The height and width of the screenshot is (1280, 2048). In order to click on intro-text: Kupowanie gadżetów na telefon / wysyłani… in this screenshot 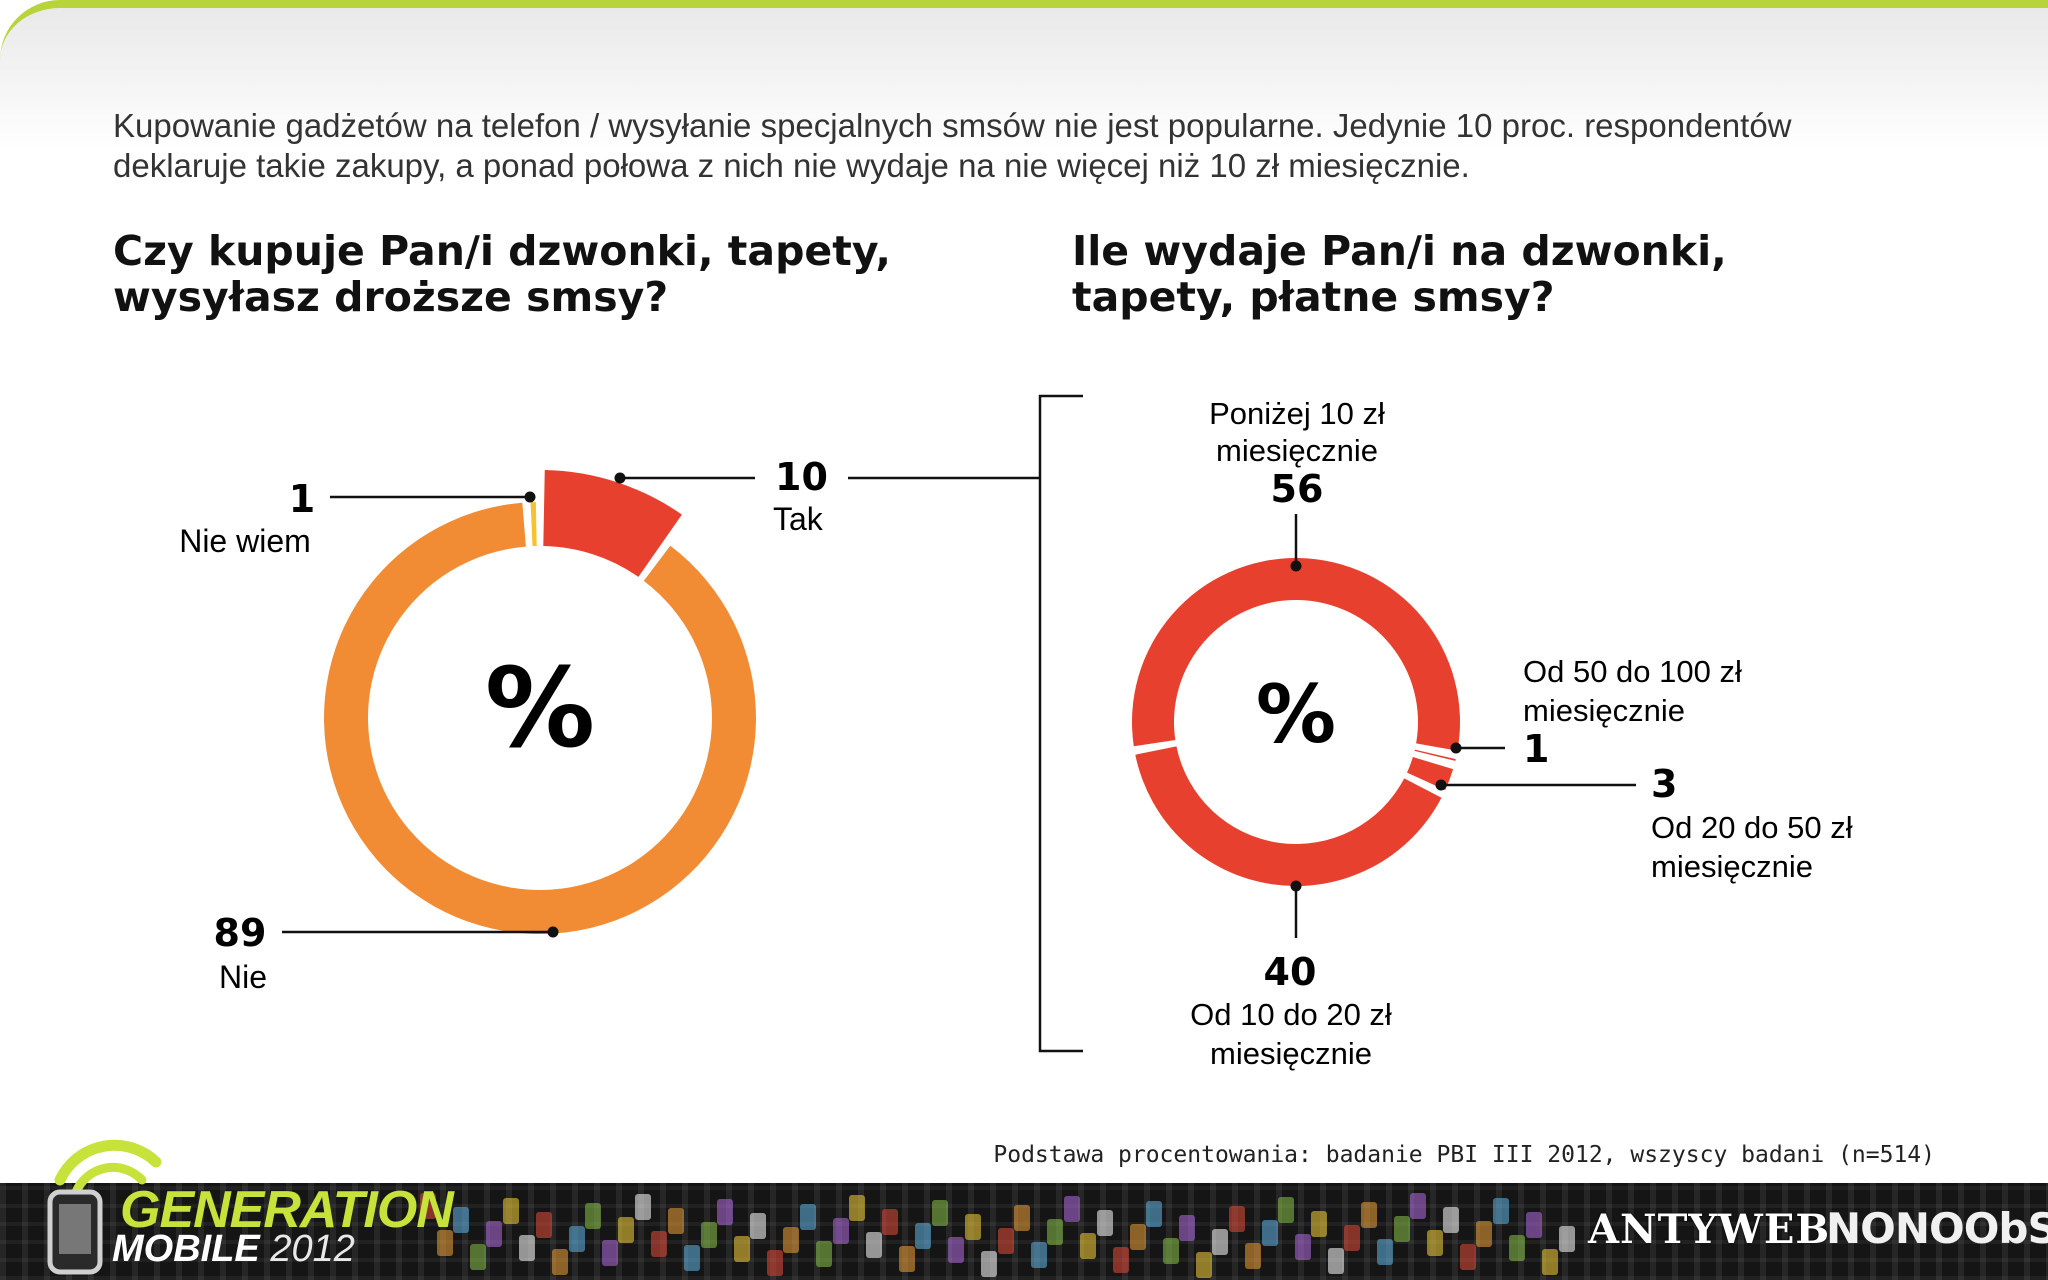, I will do `click(1038, 146)`.